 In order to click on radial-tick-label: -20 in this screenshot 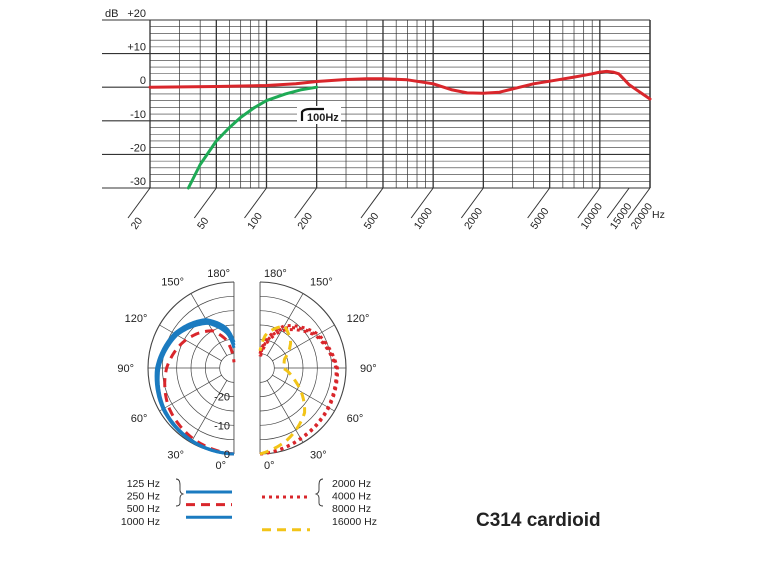, I will do `click(222, 398)`.